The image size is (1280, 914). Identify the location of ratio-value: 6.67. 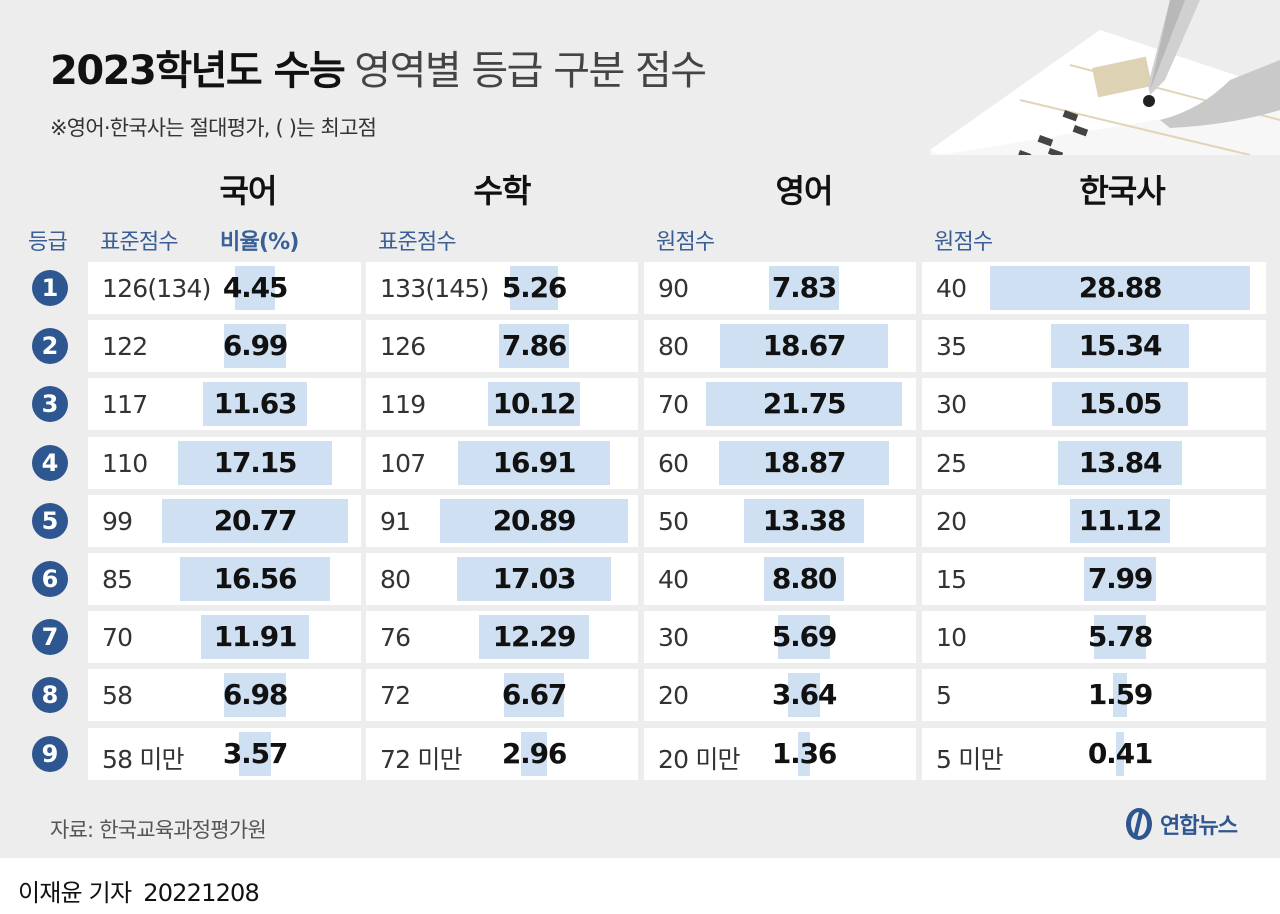
(534, 695).